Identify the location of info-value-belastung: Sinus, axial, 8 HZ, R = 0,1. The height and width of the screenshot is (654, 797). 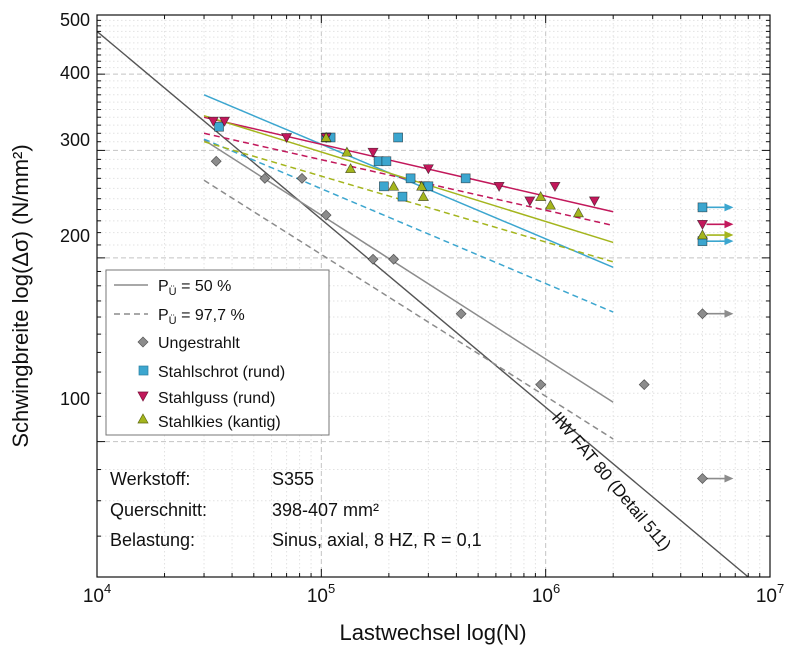
(377, 540).